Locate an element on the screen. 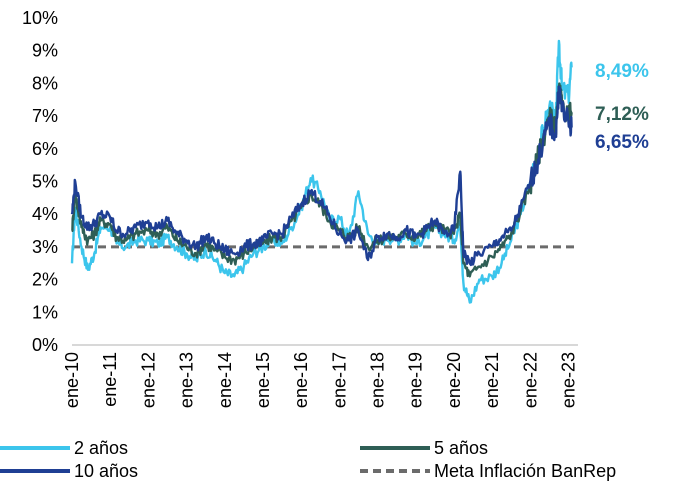 The height and width of the screenshot is (485, 675). legend: 2 años 5 años 10 años Meta Inflación BanRep is located at coordinates (308, 459).